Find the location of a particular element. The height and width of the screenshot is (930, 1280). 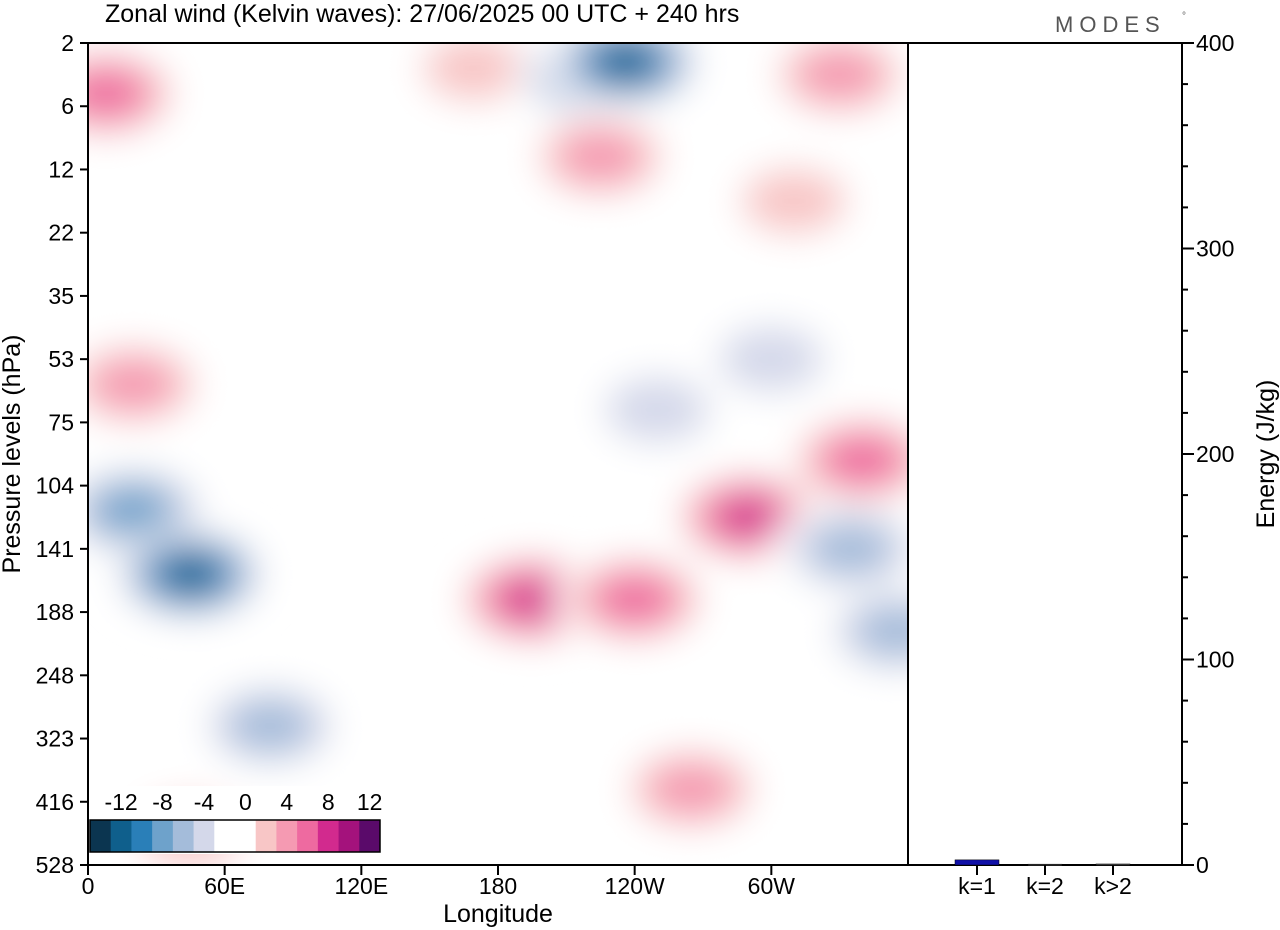

energy-bars: k=1 k=2 k>2 is located at coordinates (1043, 879).